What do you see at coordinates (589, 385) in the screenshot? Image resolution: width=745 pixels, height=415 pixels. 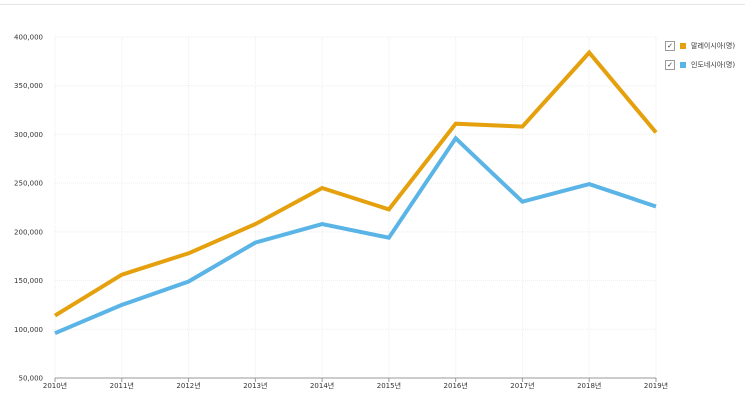 I see `x-tick-label: 2018년` at bounding box center [589, 385].